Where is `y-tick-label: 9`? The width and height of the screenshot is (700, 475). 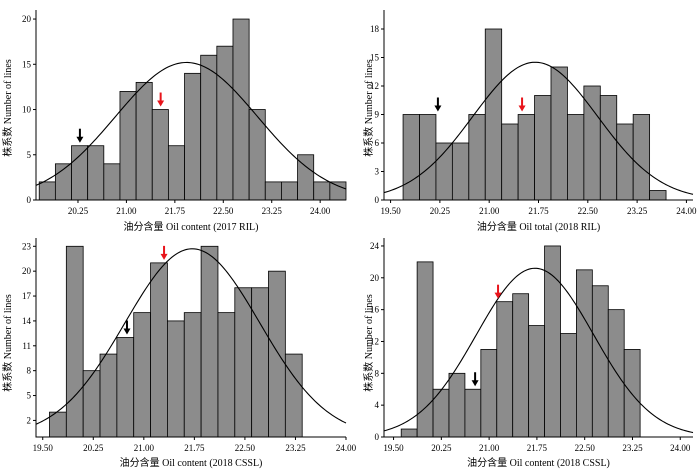 y-tick-label: 9 is located at coordinates (377, 115).